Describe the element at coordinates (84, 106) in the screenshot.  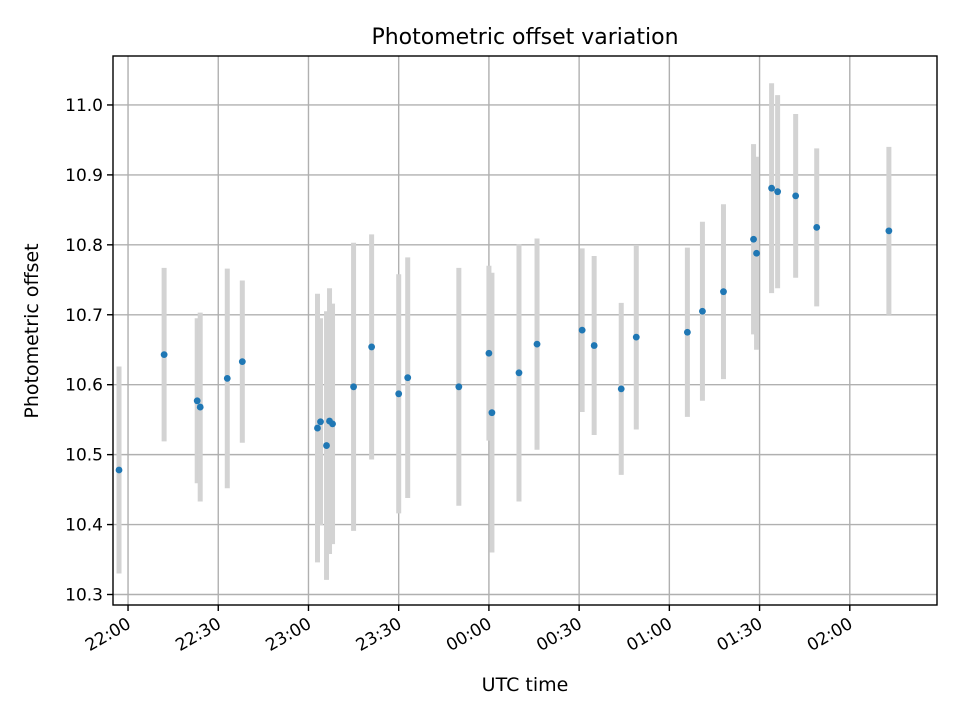
I see `y-tick-label: 11.0` at that location.